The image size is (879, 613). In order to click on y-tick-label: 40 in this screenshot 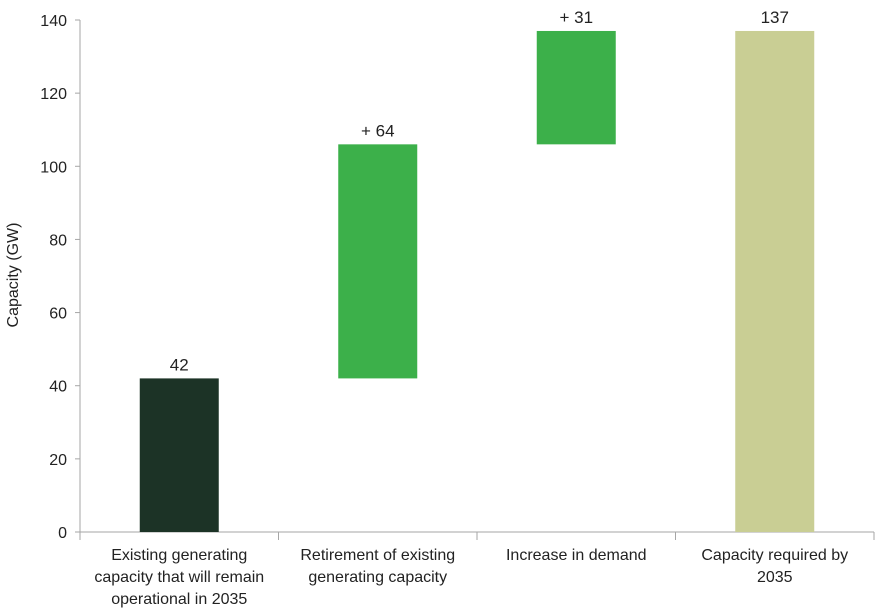, I will do `click(58, 387)`.